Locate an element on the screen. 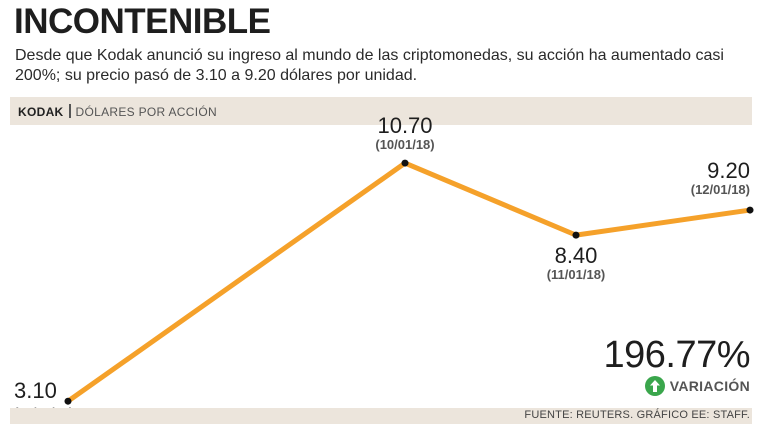 The image size is (768, 433). date-label: (11/01/18) is located at coordinates (576, 274).